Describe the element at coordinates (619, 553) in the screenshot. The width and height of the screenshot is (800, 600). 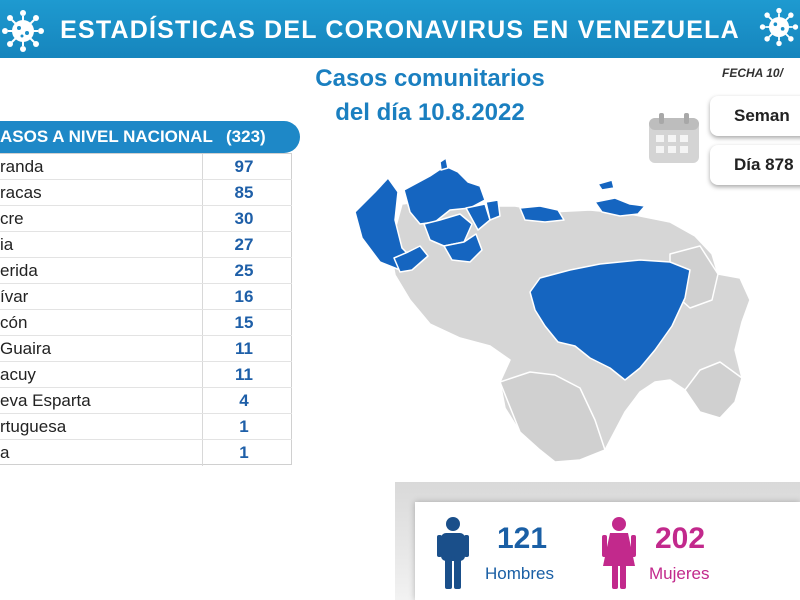
I see `woman-icon` at that location.